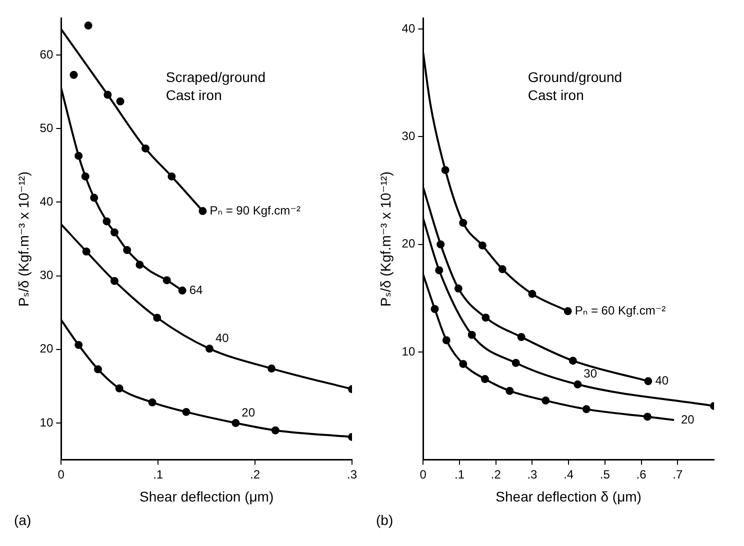 The image size is (744, 546). I want to click on x-tick-label: .5, so click(605, 474).